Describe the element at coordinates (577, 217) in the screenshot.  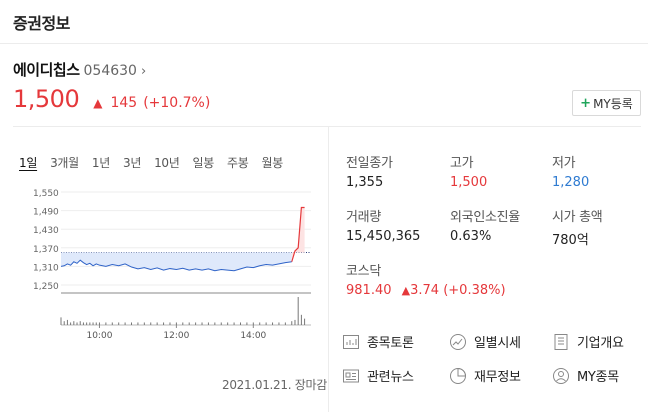
I see `stat-label: 시가 총액` at that location.